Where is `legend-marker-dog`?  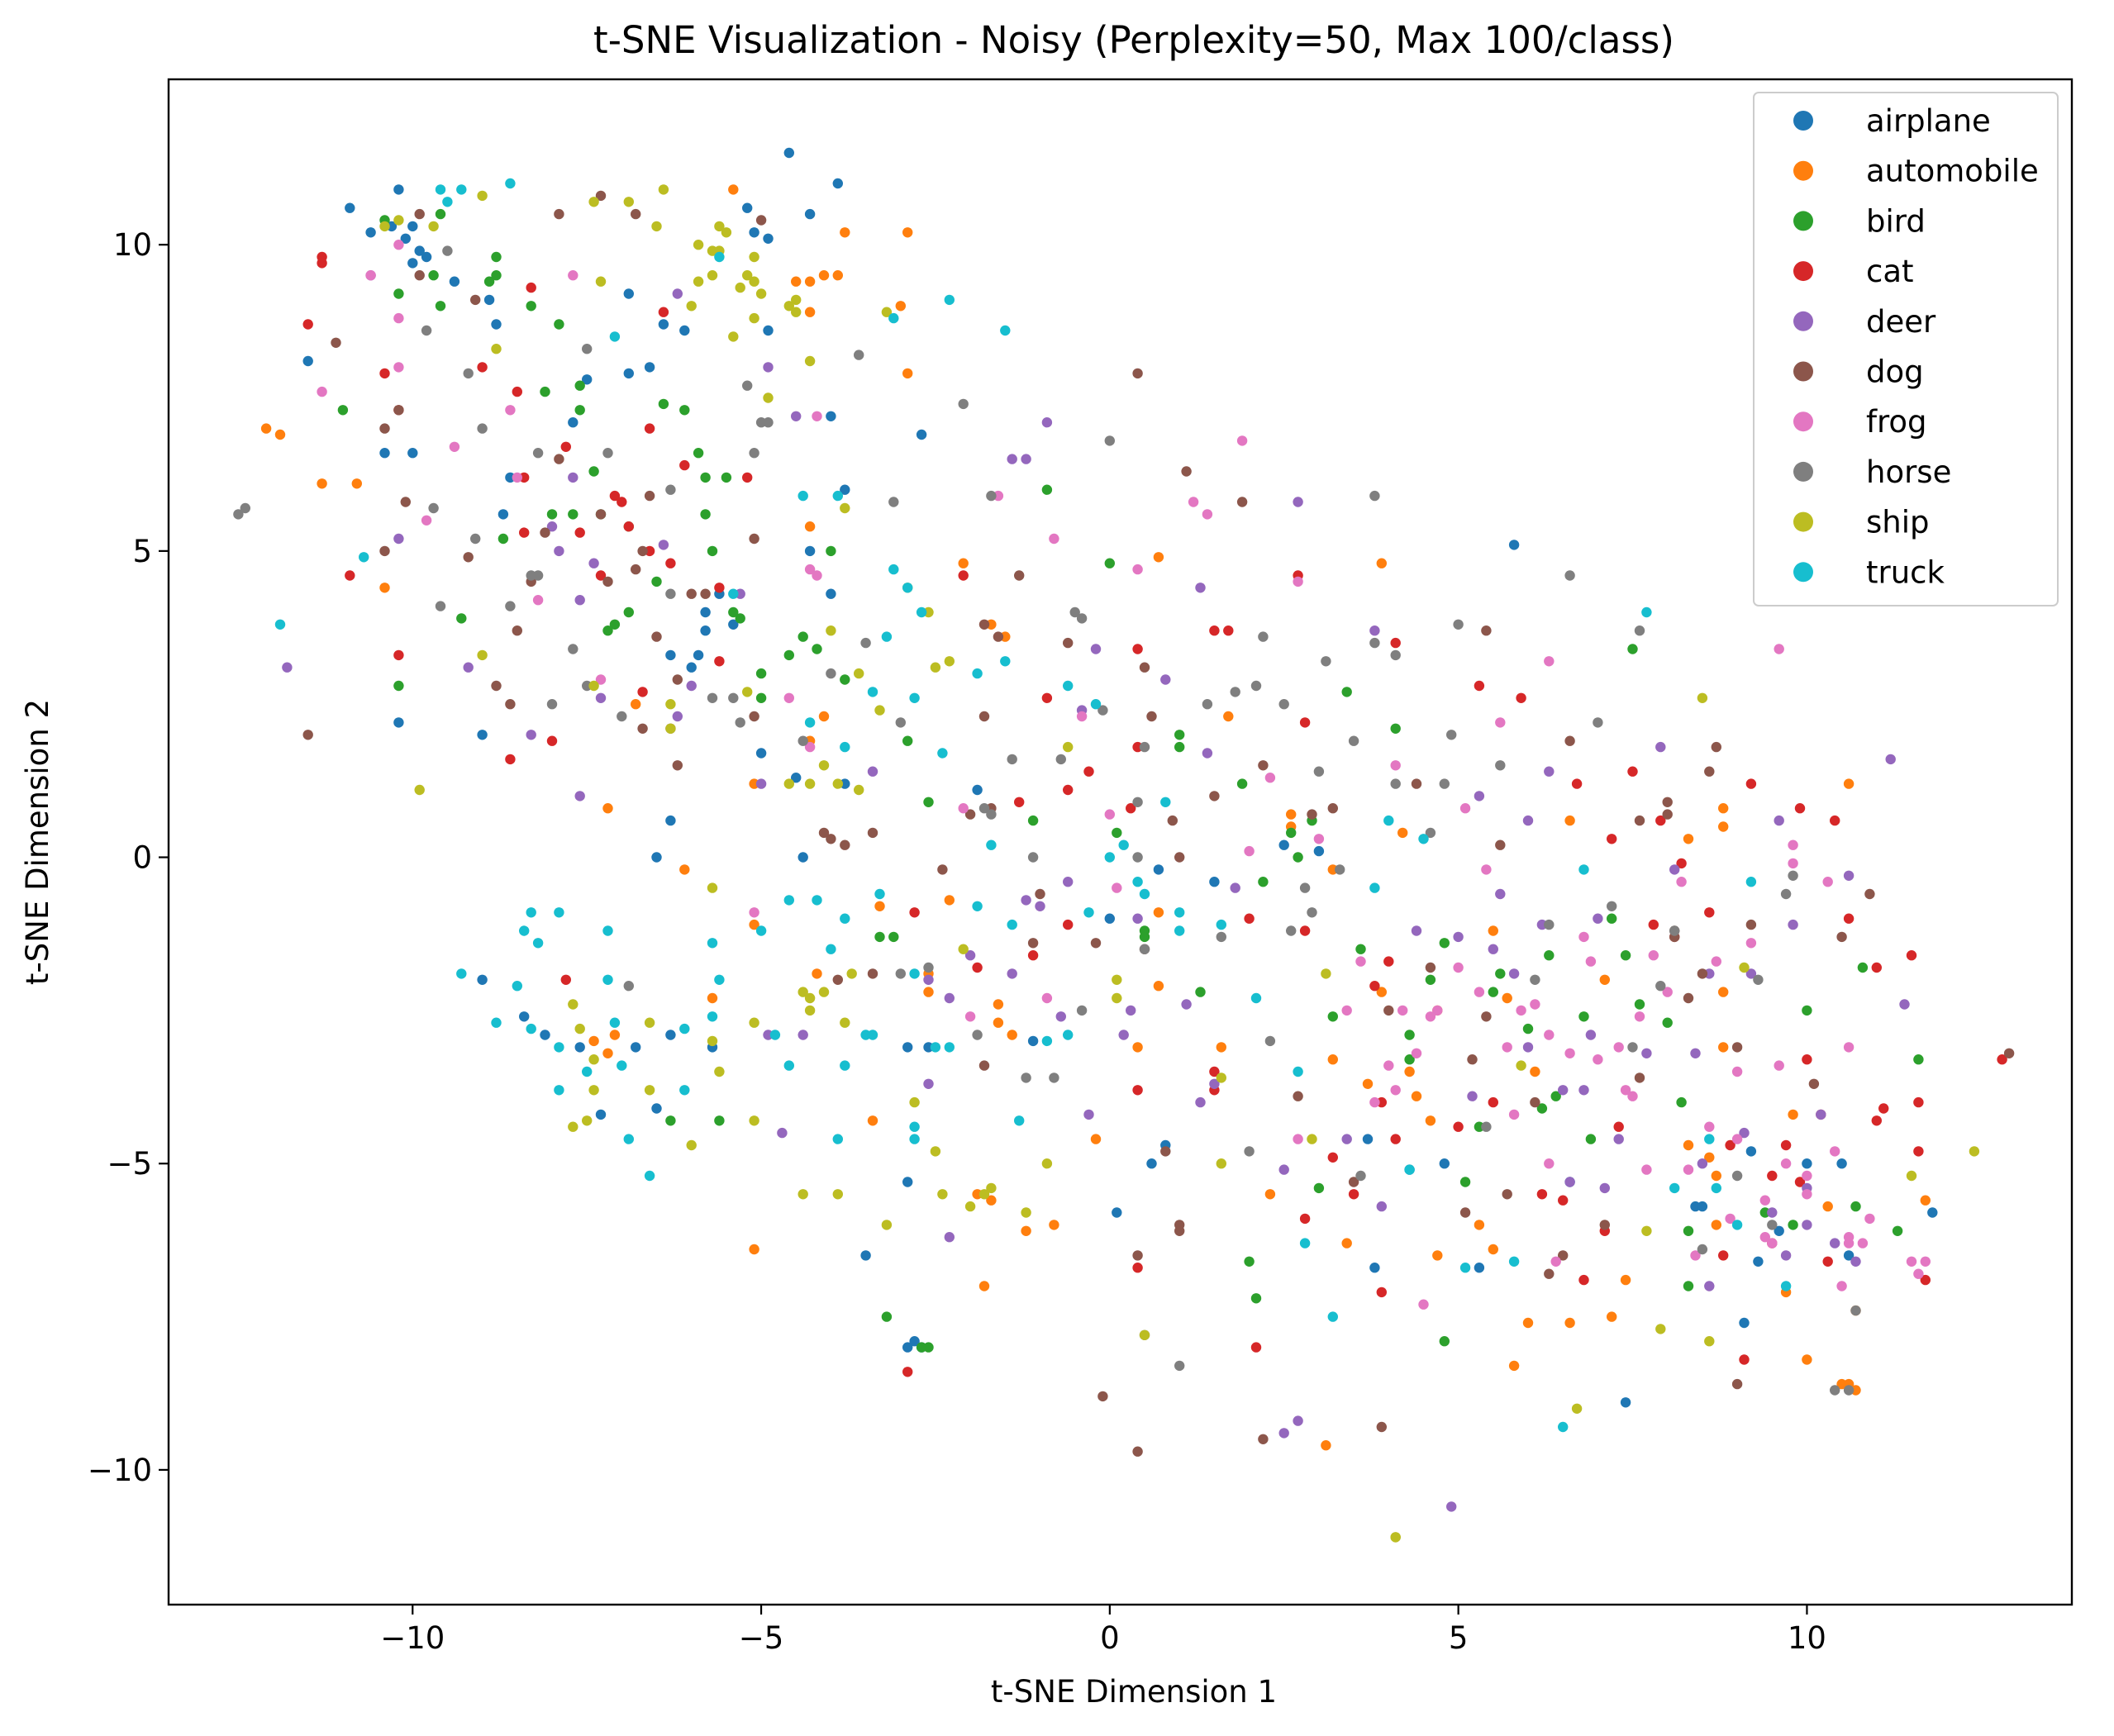 legend-marker-dog is located at coordinates (1803, 372).